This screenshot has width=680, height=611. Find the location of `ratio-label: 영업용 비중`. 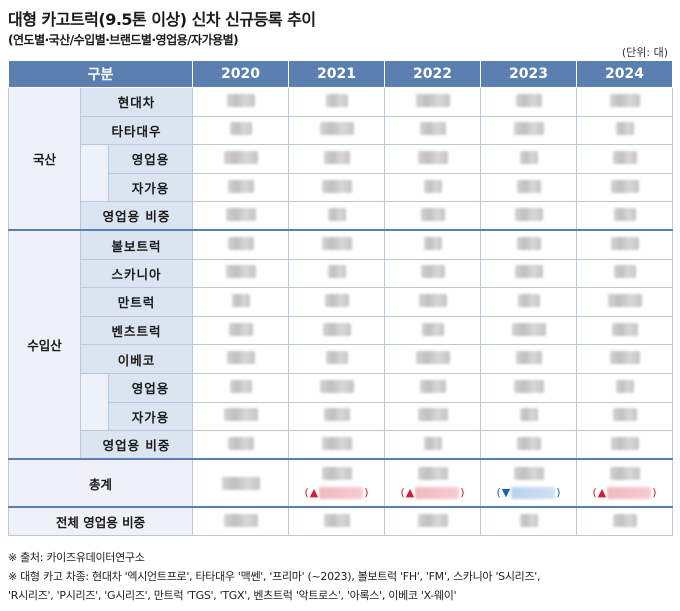

ratio-label: 영업용 비중 is located at coordinates (136, 216).